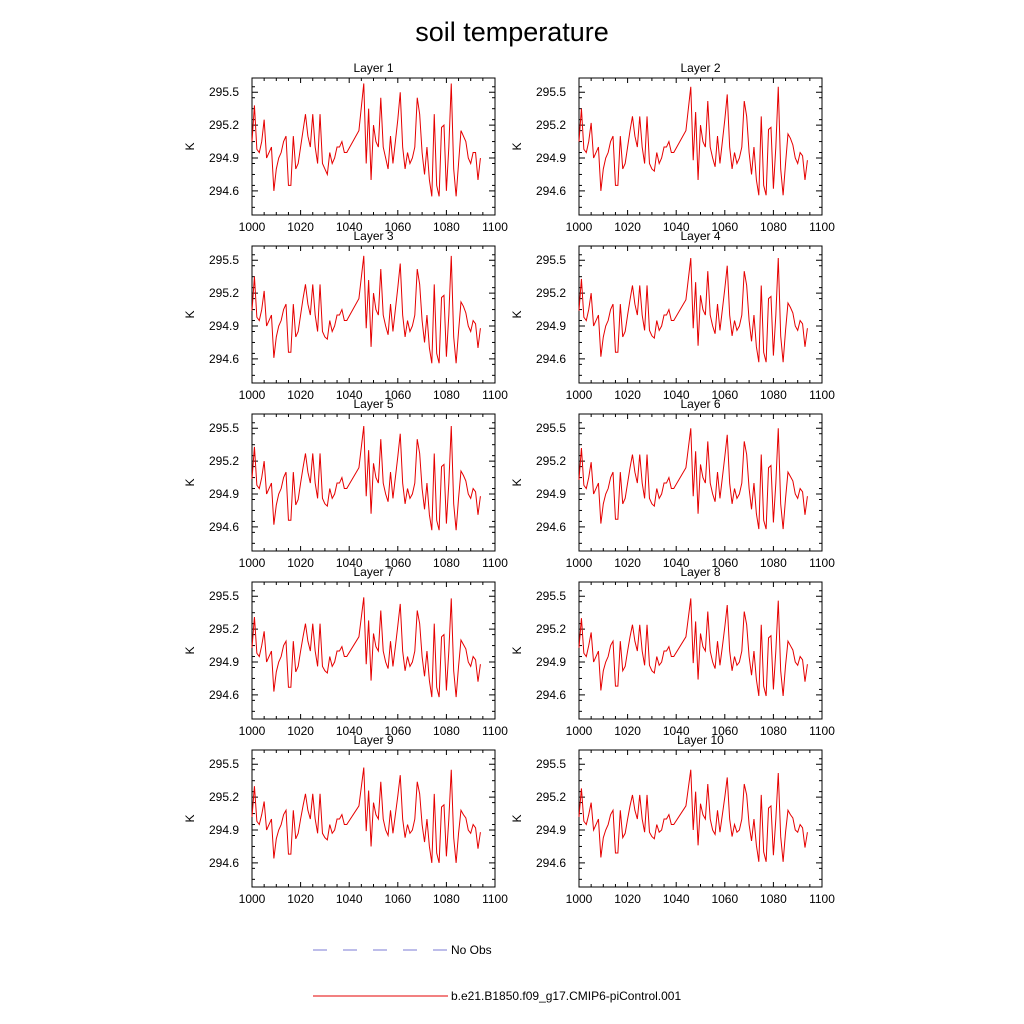 The image size is (1024, 1024). I want to click on panel-title: Layer 1, so click(373, 68).